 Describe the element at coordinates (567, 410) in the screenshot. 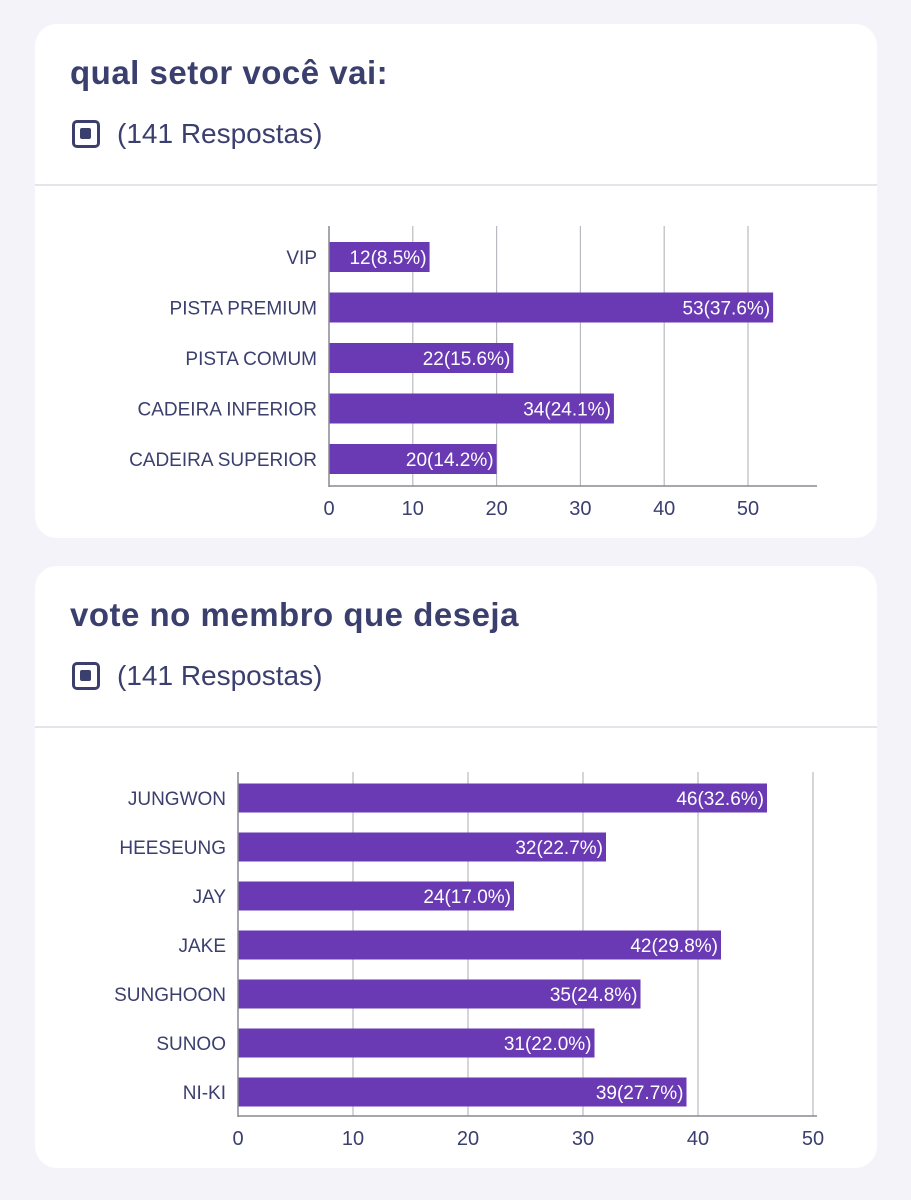

I see `bar-data-label: 34(24.1%)` at that location.